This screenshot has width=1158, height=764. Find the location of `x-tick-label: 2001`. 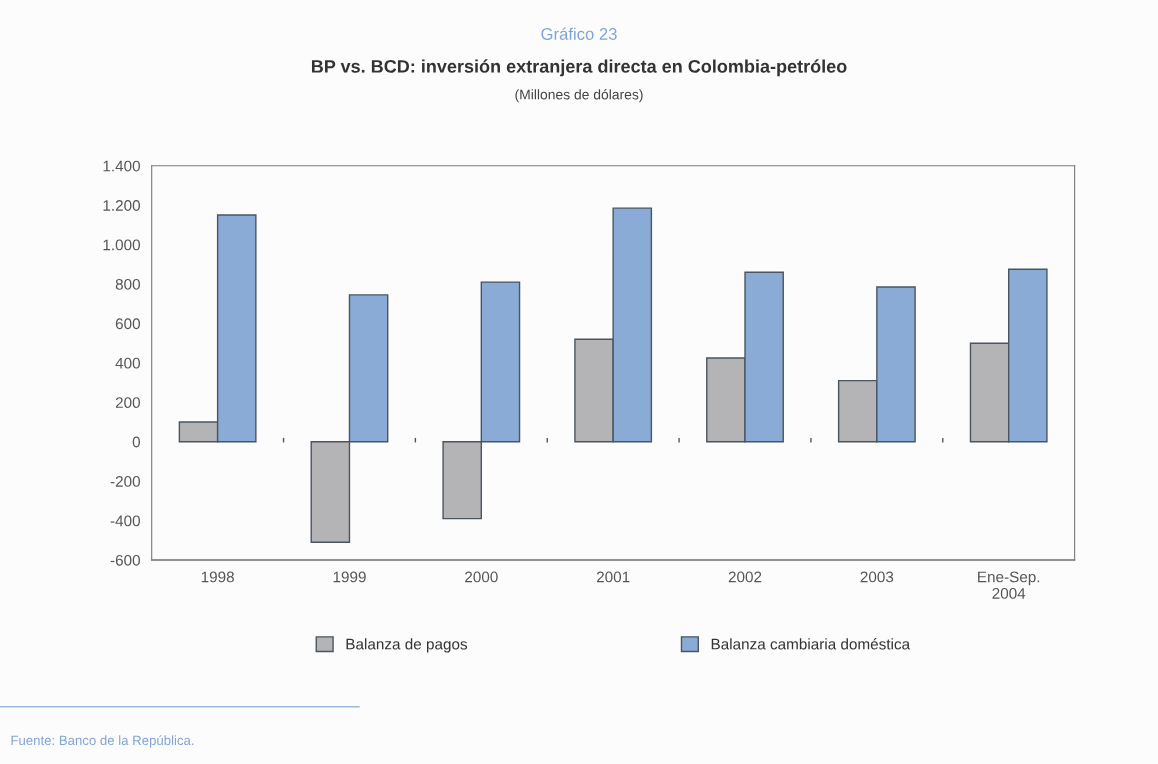

x-tick-label: 2001 is located at coordinates (613, 577).